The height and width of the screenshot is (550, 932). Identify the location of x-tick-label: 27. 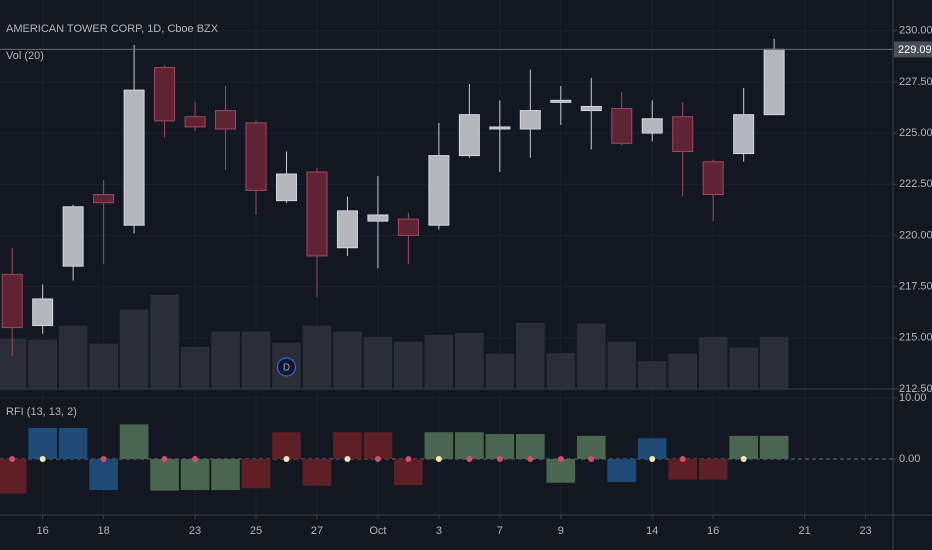
(317, 531).